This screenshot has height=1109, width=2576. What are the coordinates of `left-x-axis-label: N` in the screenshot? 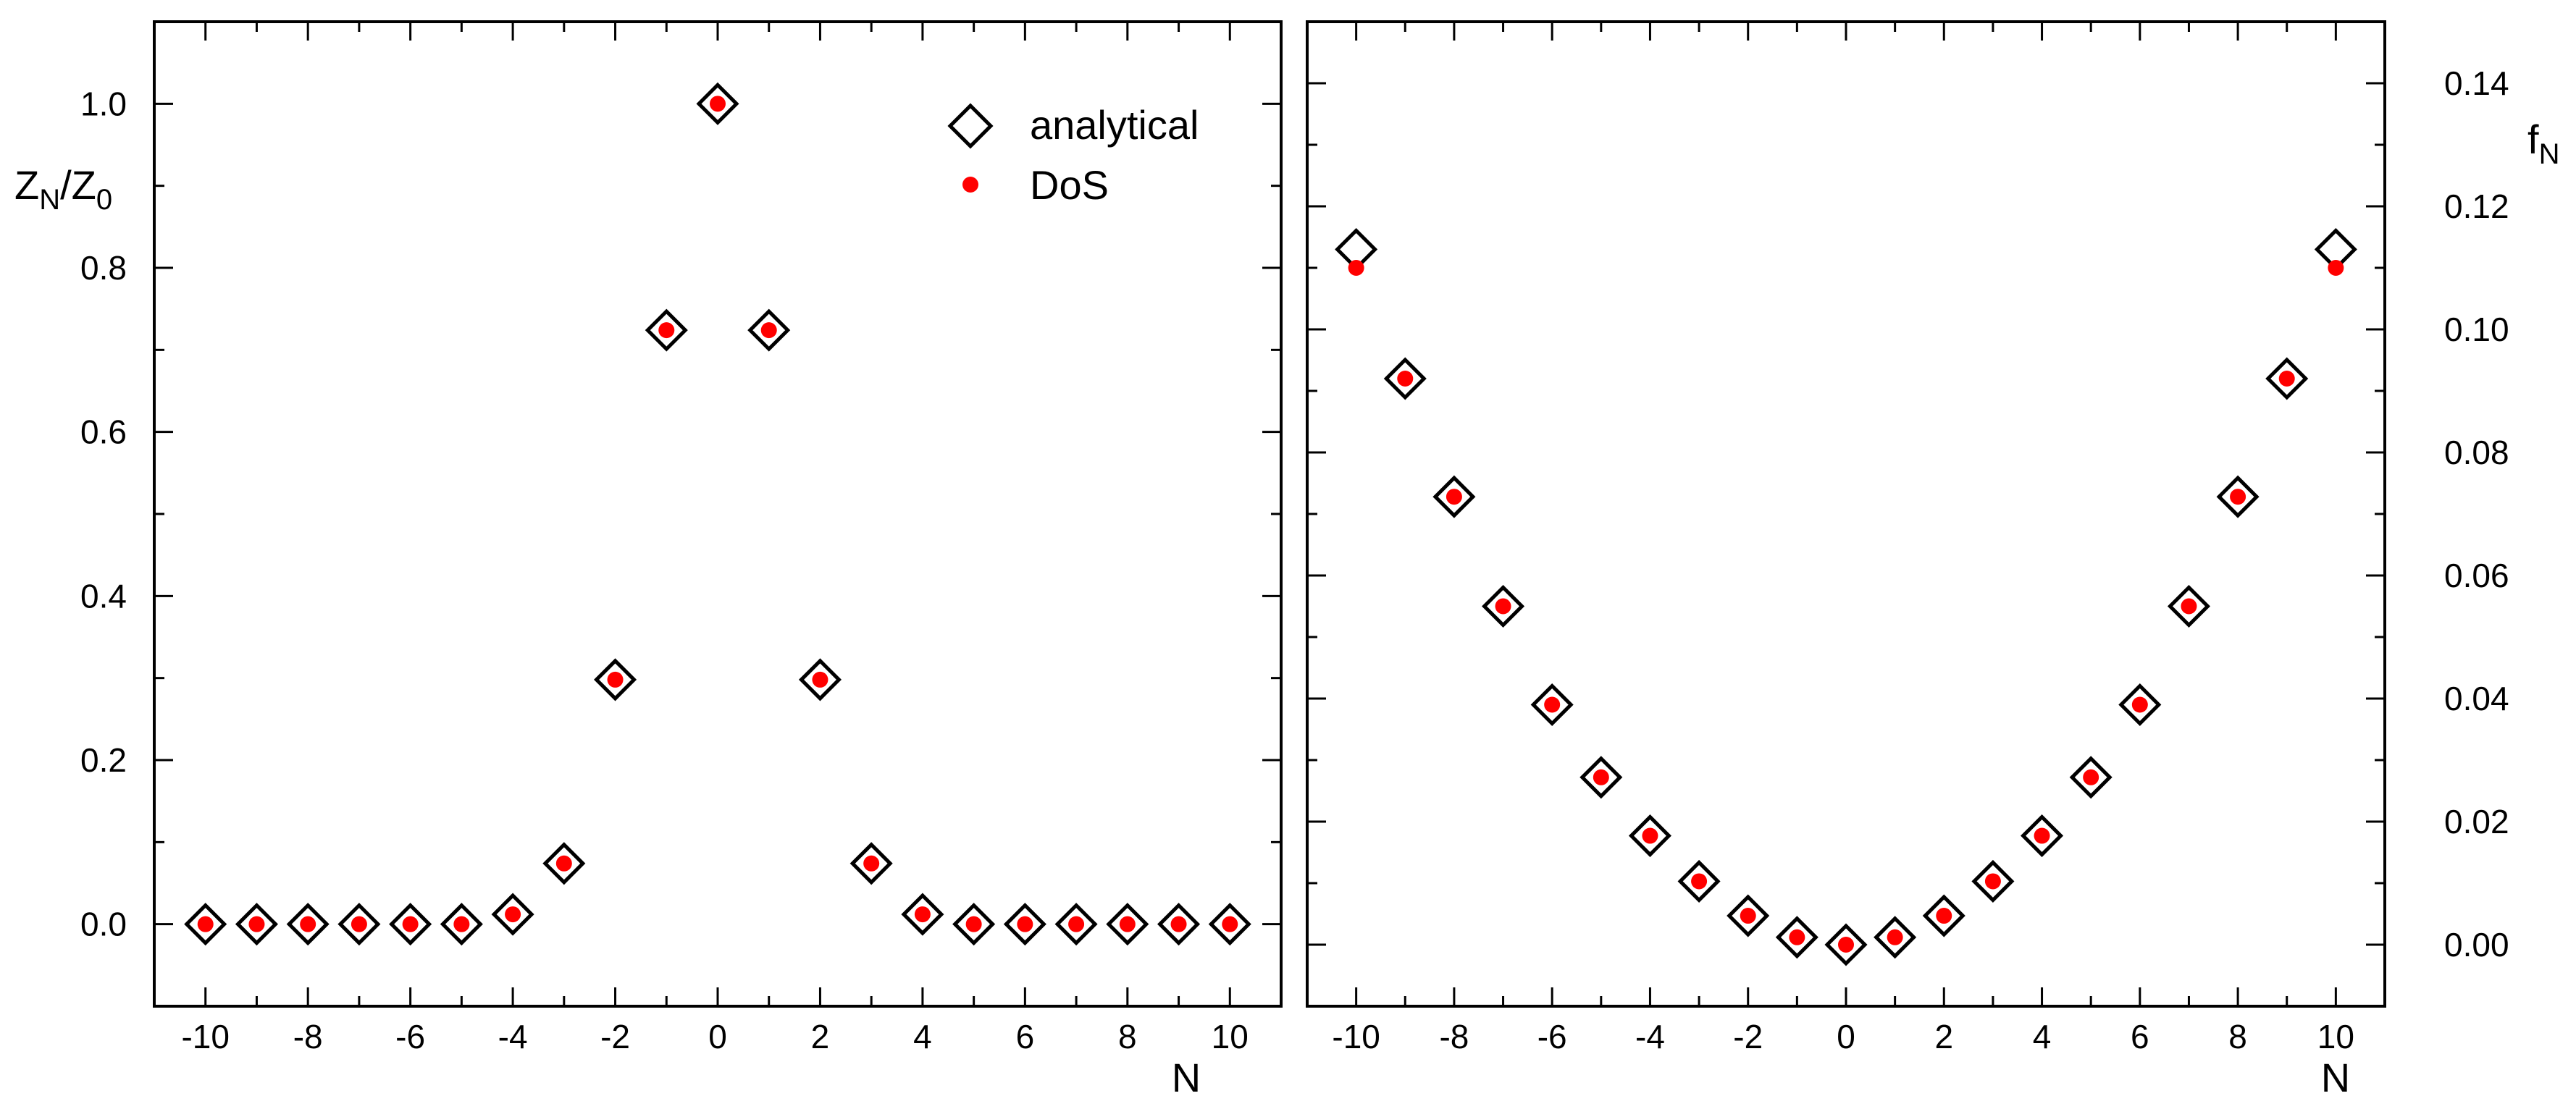 It's located at (1186, 1077).